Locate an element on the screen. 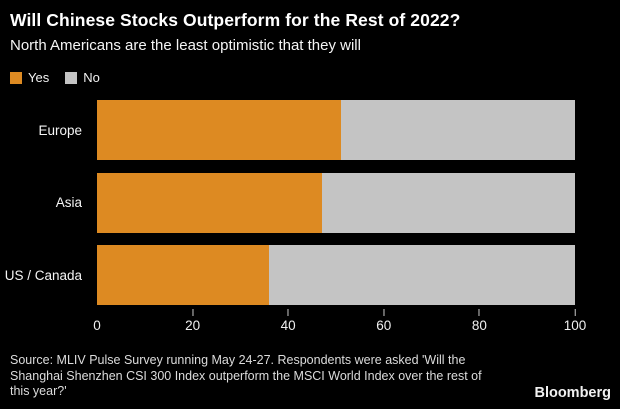 This screenshot has height=409, width=620. tick-label: 40 is located at coordinates (288, 325).